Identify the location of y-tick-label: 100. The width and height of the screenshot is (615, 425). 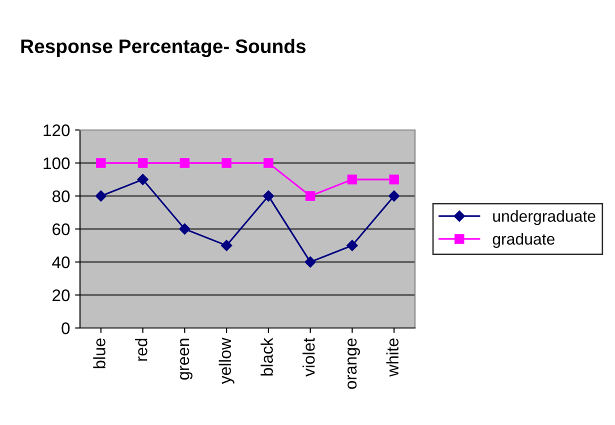
(57, 163).